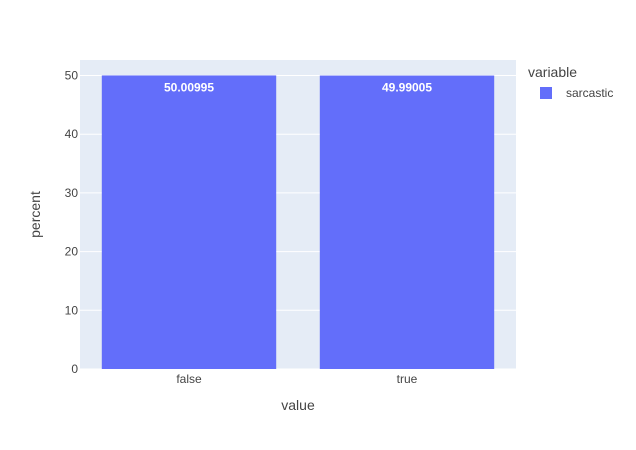 The image size is (636, 450). I want to click on y-axis-ticks: 0 10 20 30 40 50, so click(72, 222).